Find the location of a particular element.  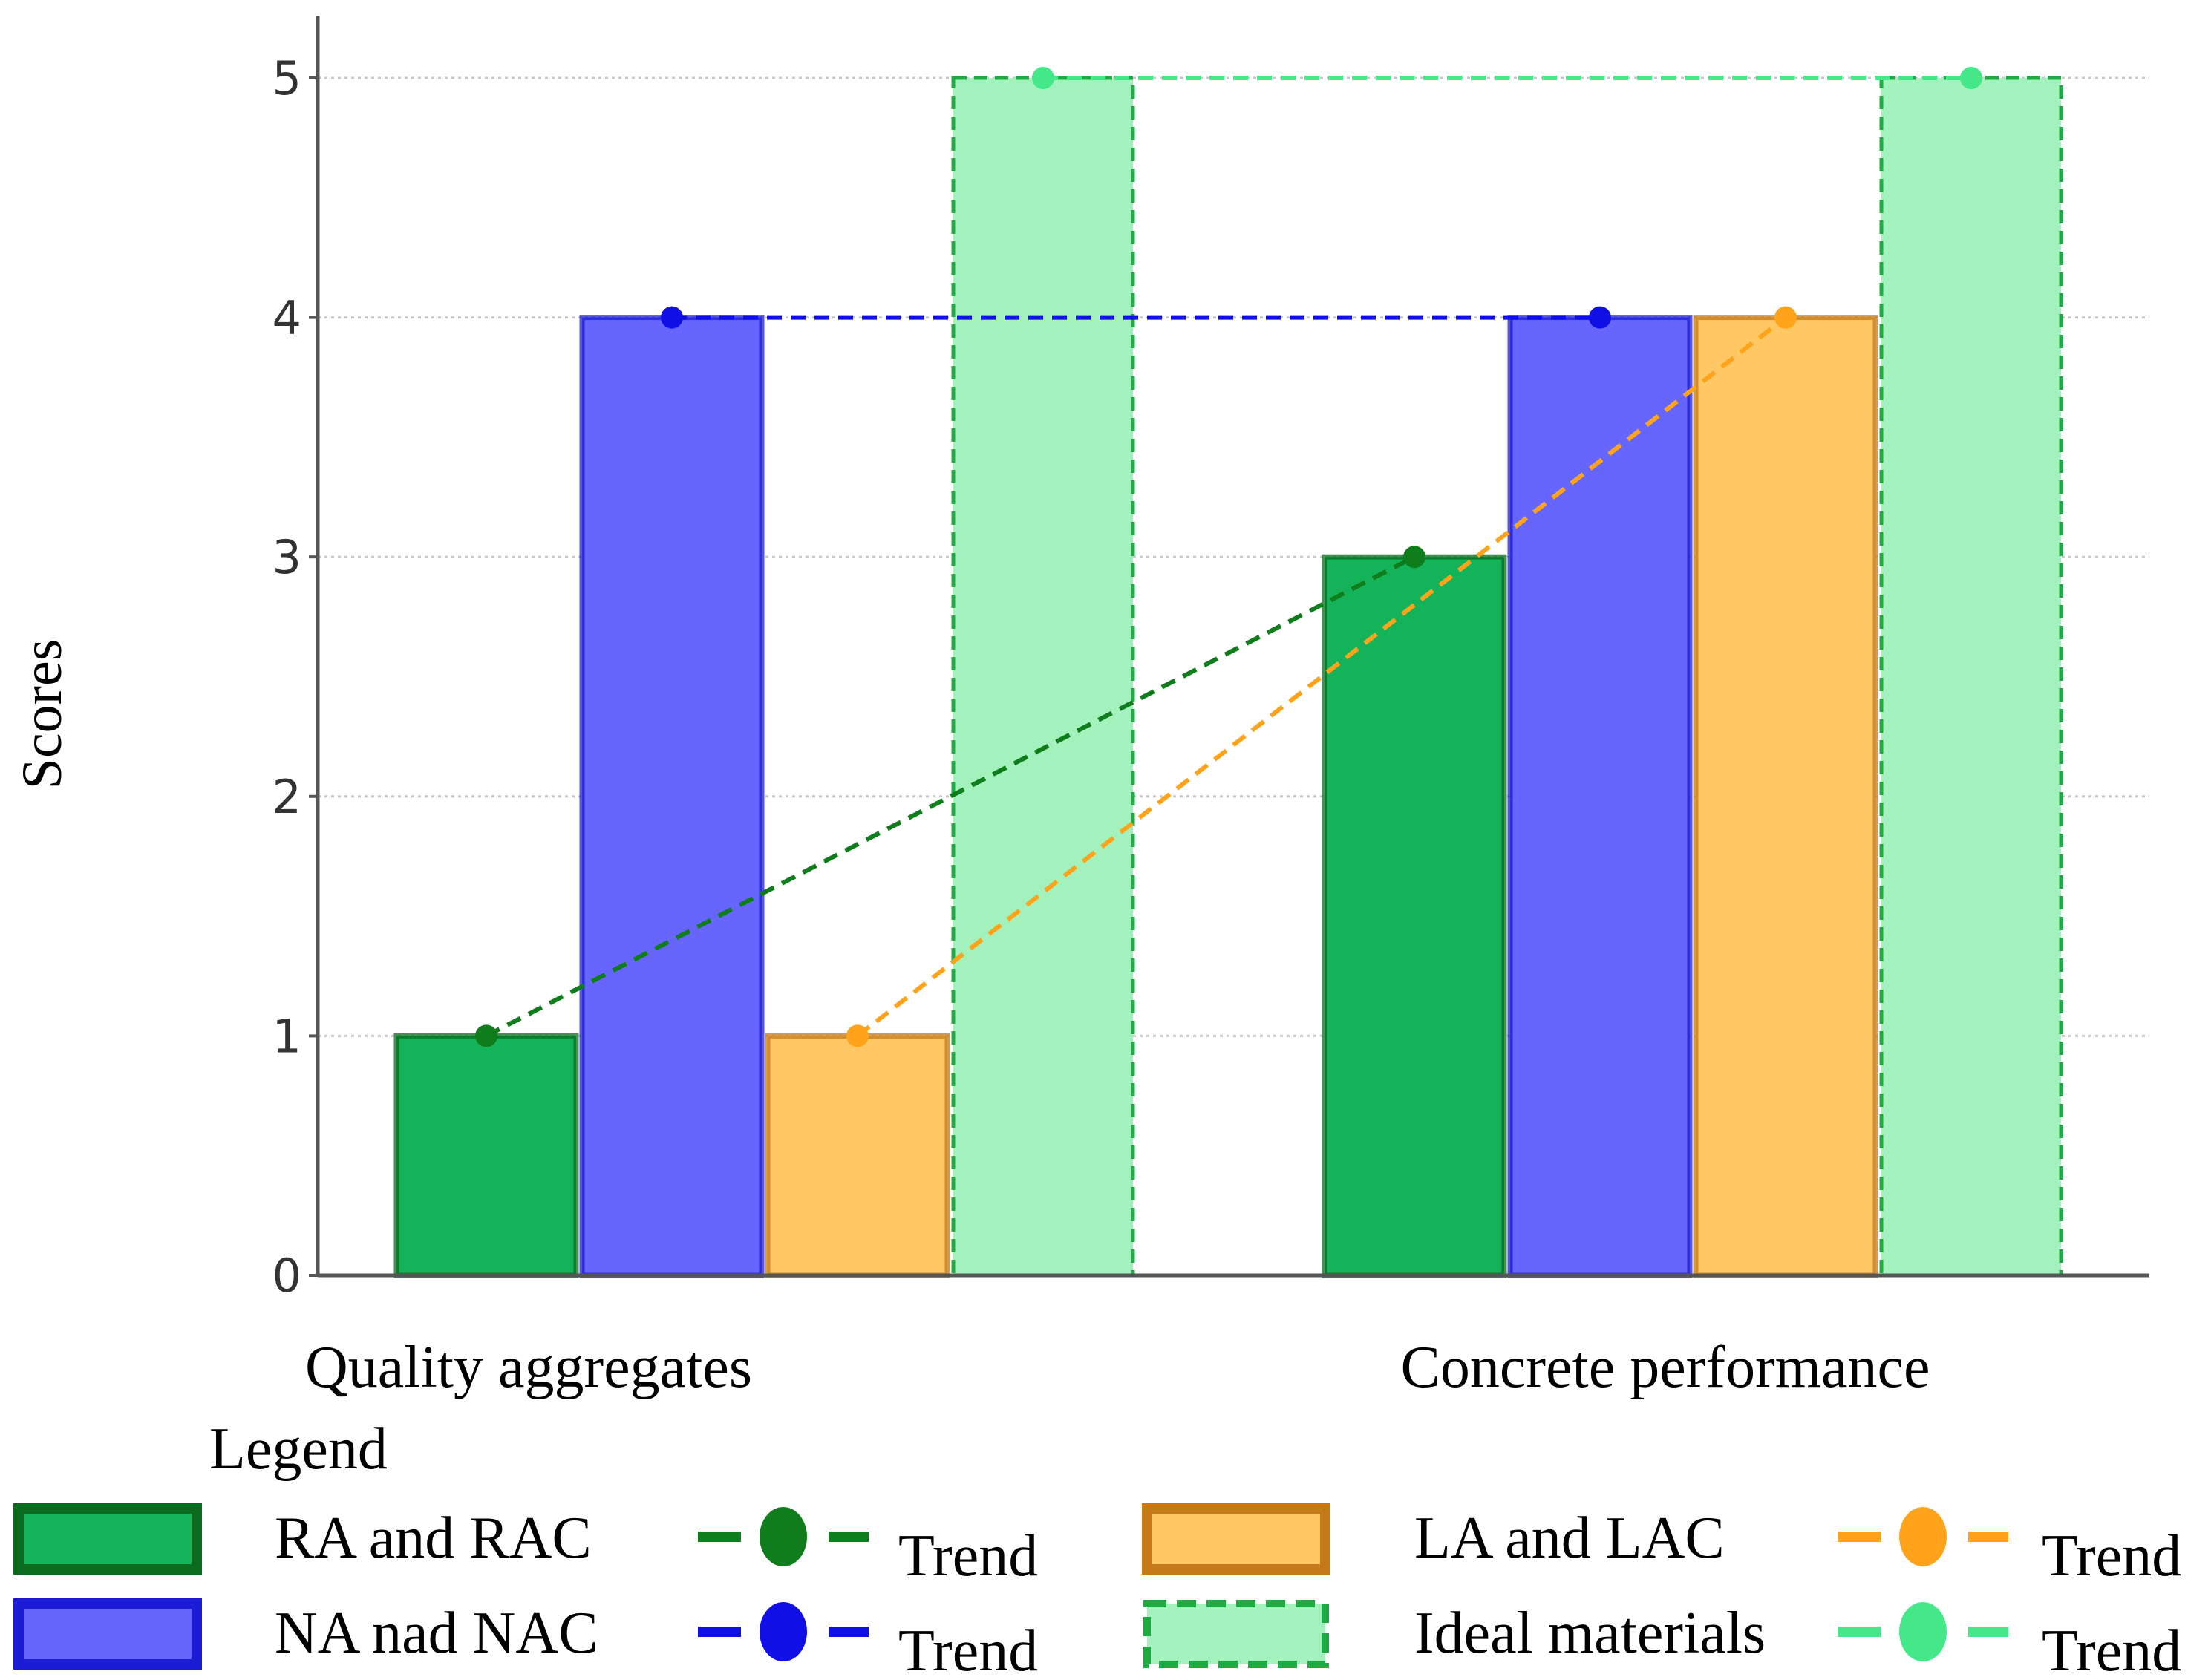

y-tick-label-3: 3 is located at coordinates (286, 557).